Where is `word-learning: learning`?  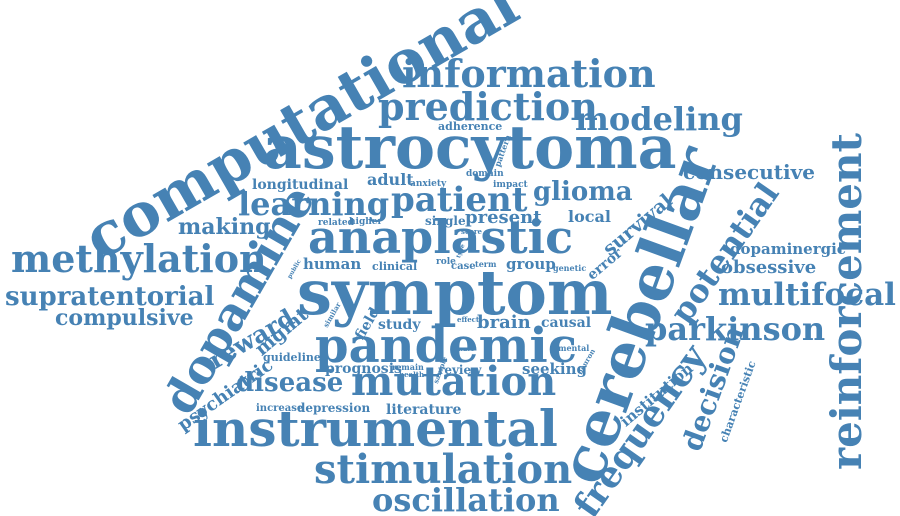 word-learning: learning is located at coordinates (314, 204).